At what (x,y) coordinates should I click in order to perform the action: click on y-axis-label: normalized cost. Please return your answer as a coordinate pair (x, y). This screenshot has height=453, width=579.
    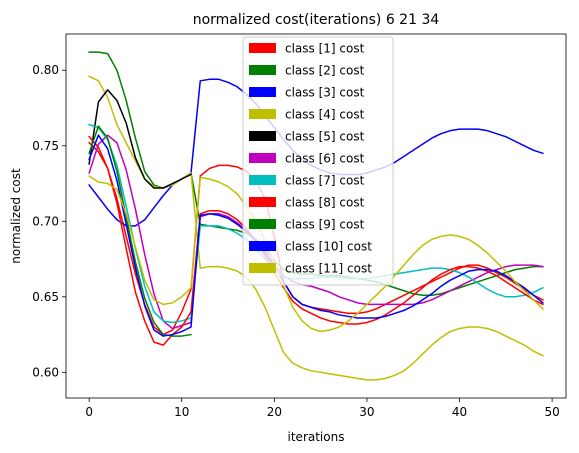
    Looking at the image, I should click on (16, 216).